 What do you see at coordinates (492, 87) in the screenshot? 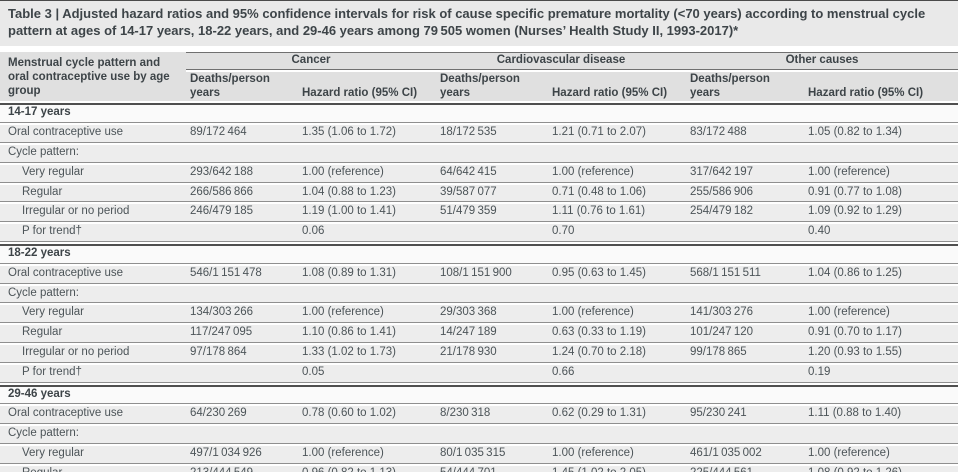
I see `column-header-cvd-deaths: Deaths/person years` at bounding box center [492, 87].